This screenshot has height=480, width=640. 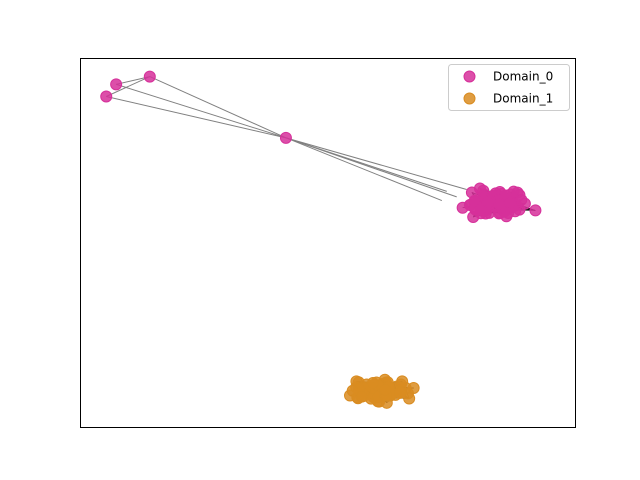 What do you see at coordinates (523, 77) in the screenshot?
I see `legend-label-domain-0: Domain_0` at bounding box center [523, 77].